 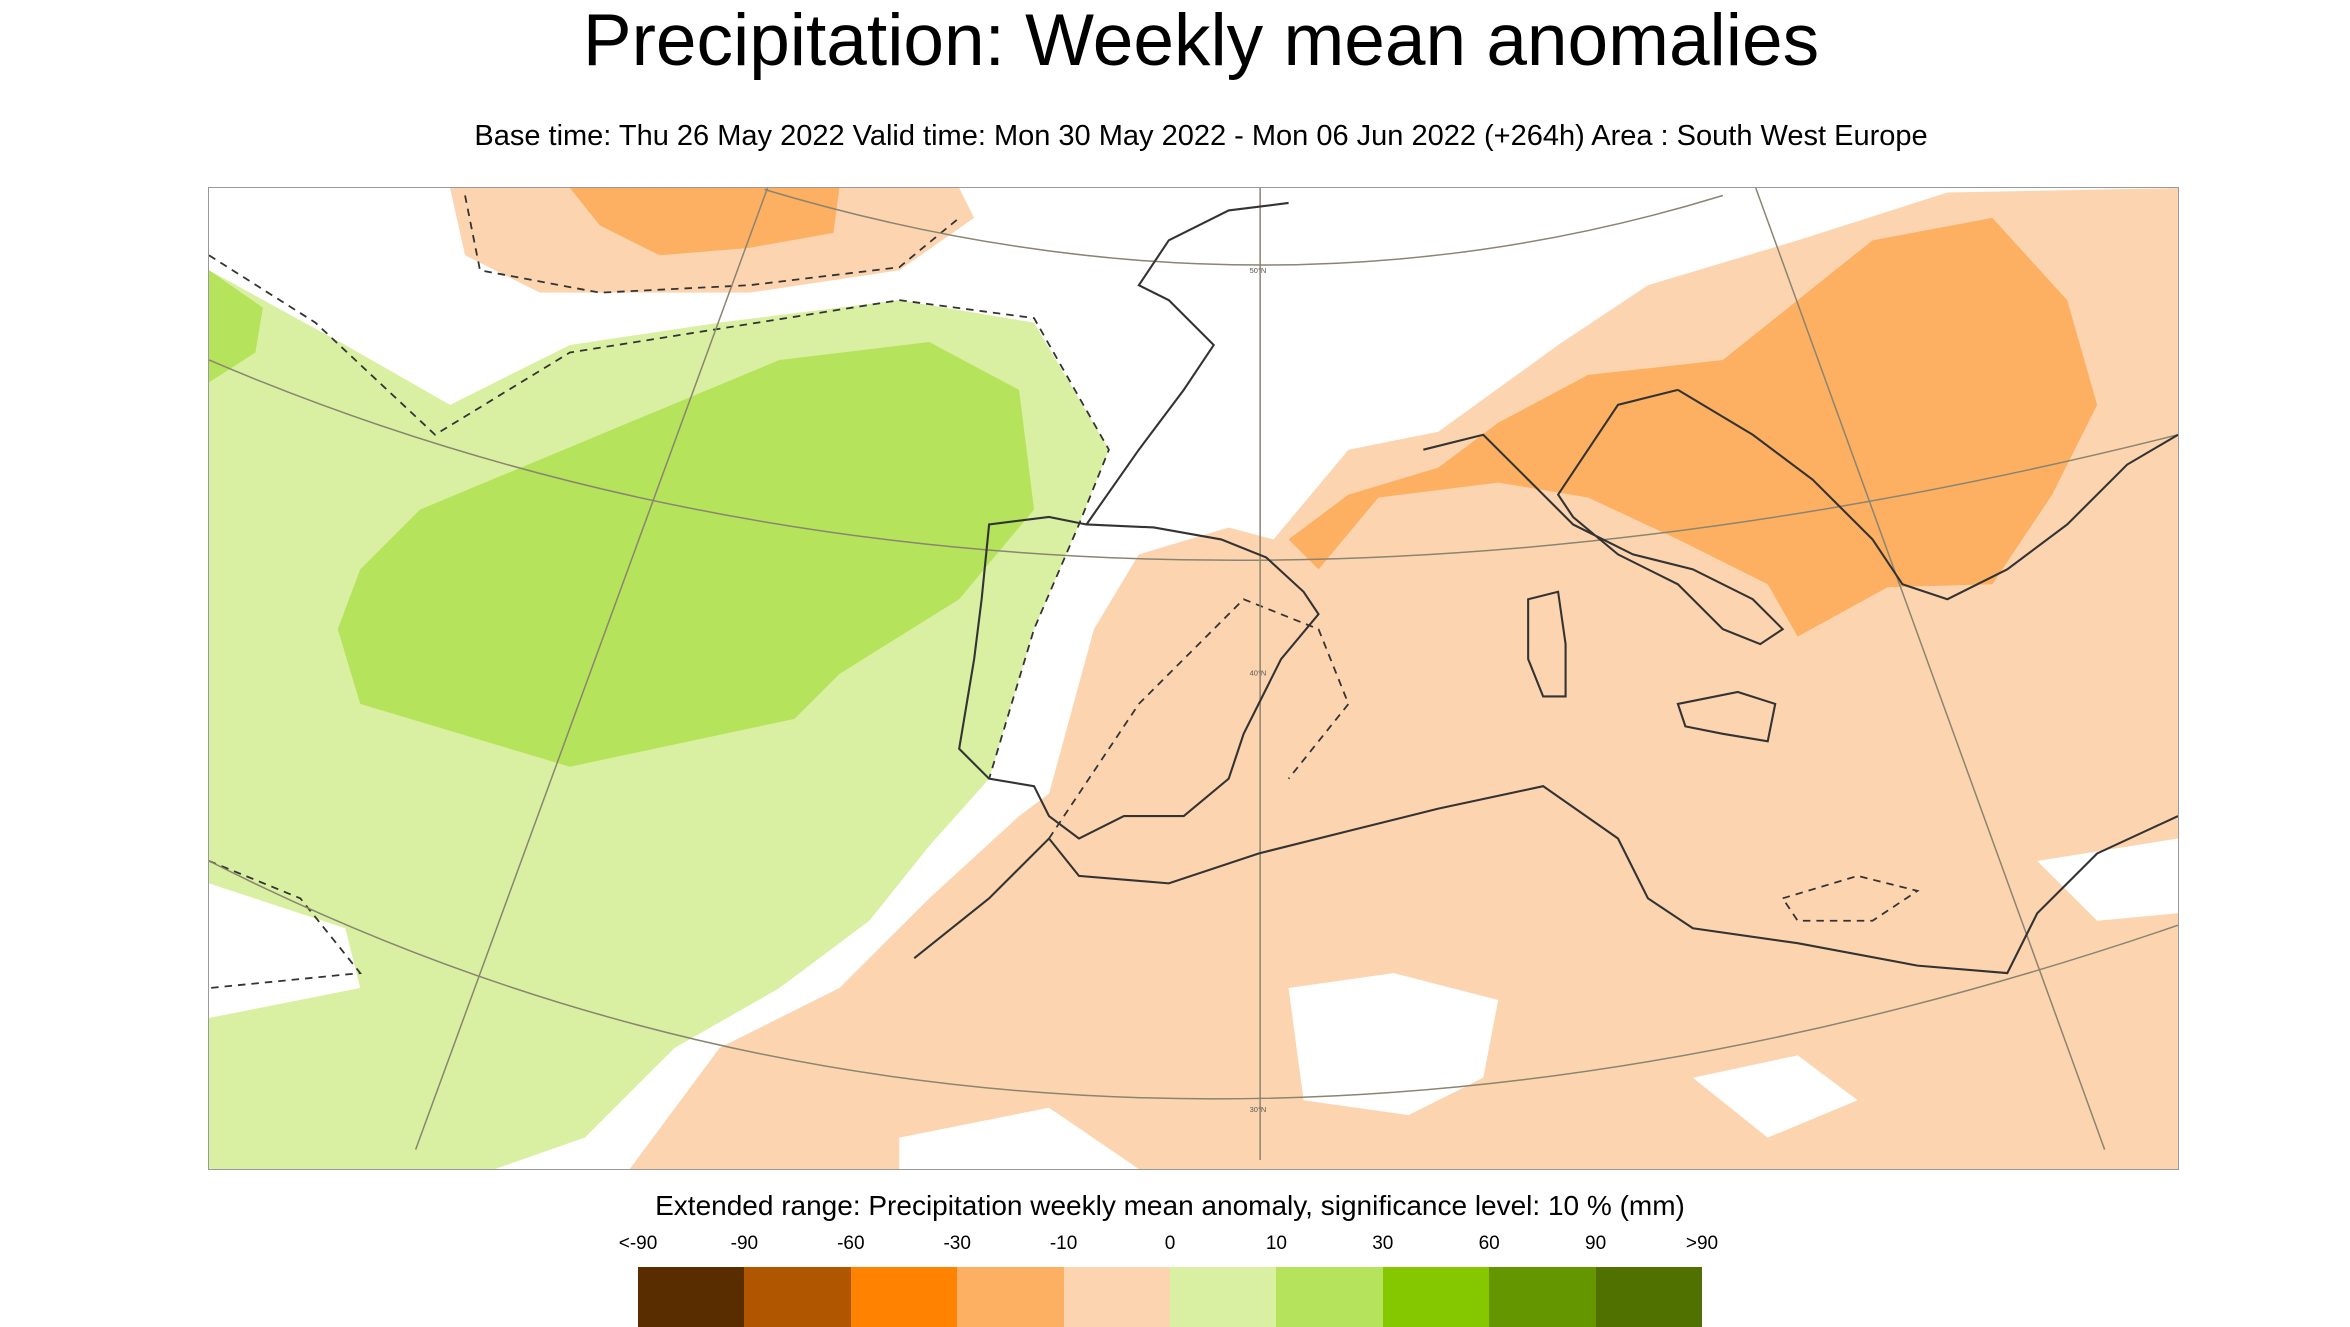 I want to click on legend-tick-label: -60, so click(x=851, y=1243).